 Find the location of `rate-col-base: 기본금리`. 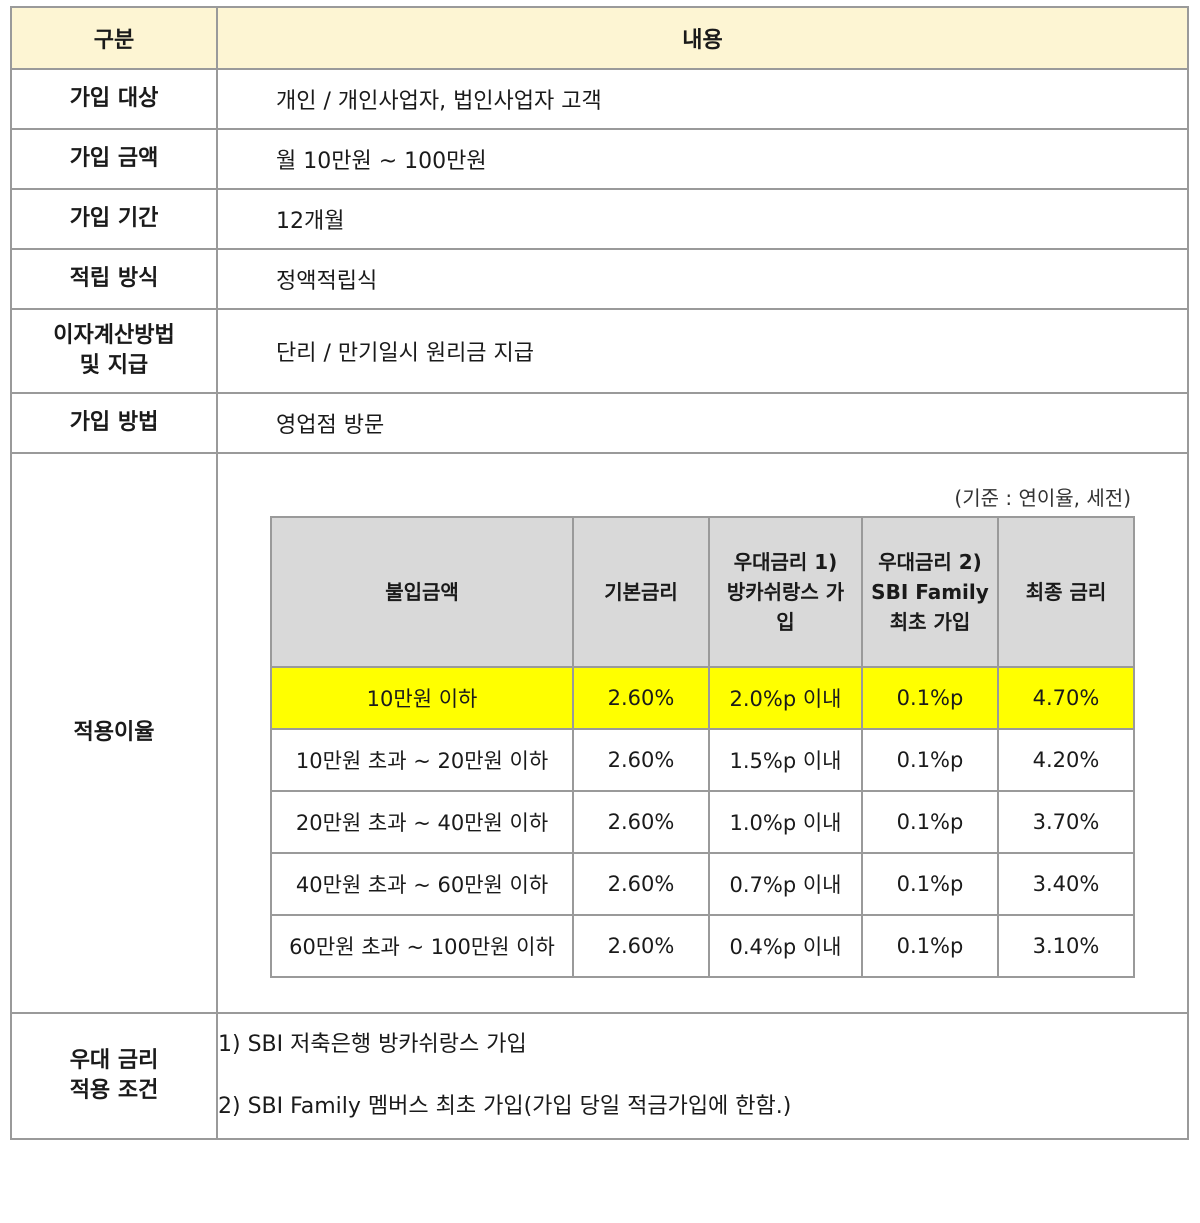

rate-col-base: 기본금리 is located at coordinates (641, 592).